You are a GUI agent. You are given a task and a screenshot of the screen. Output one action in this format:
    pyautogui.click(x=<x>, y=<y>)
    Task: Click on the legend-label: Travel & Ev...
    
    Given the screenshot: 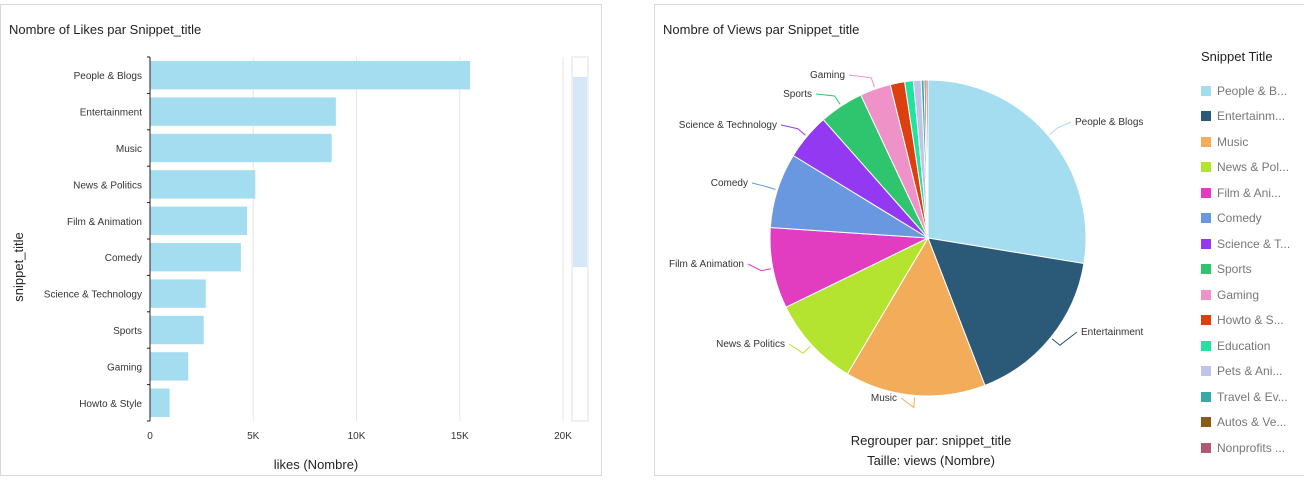 What is the action you would take?
    pyautogui.click(x=1252, y=396)
    